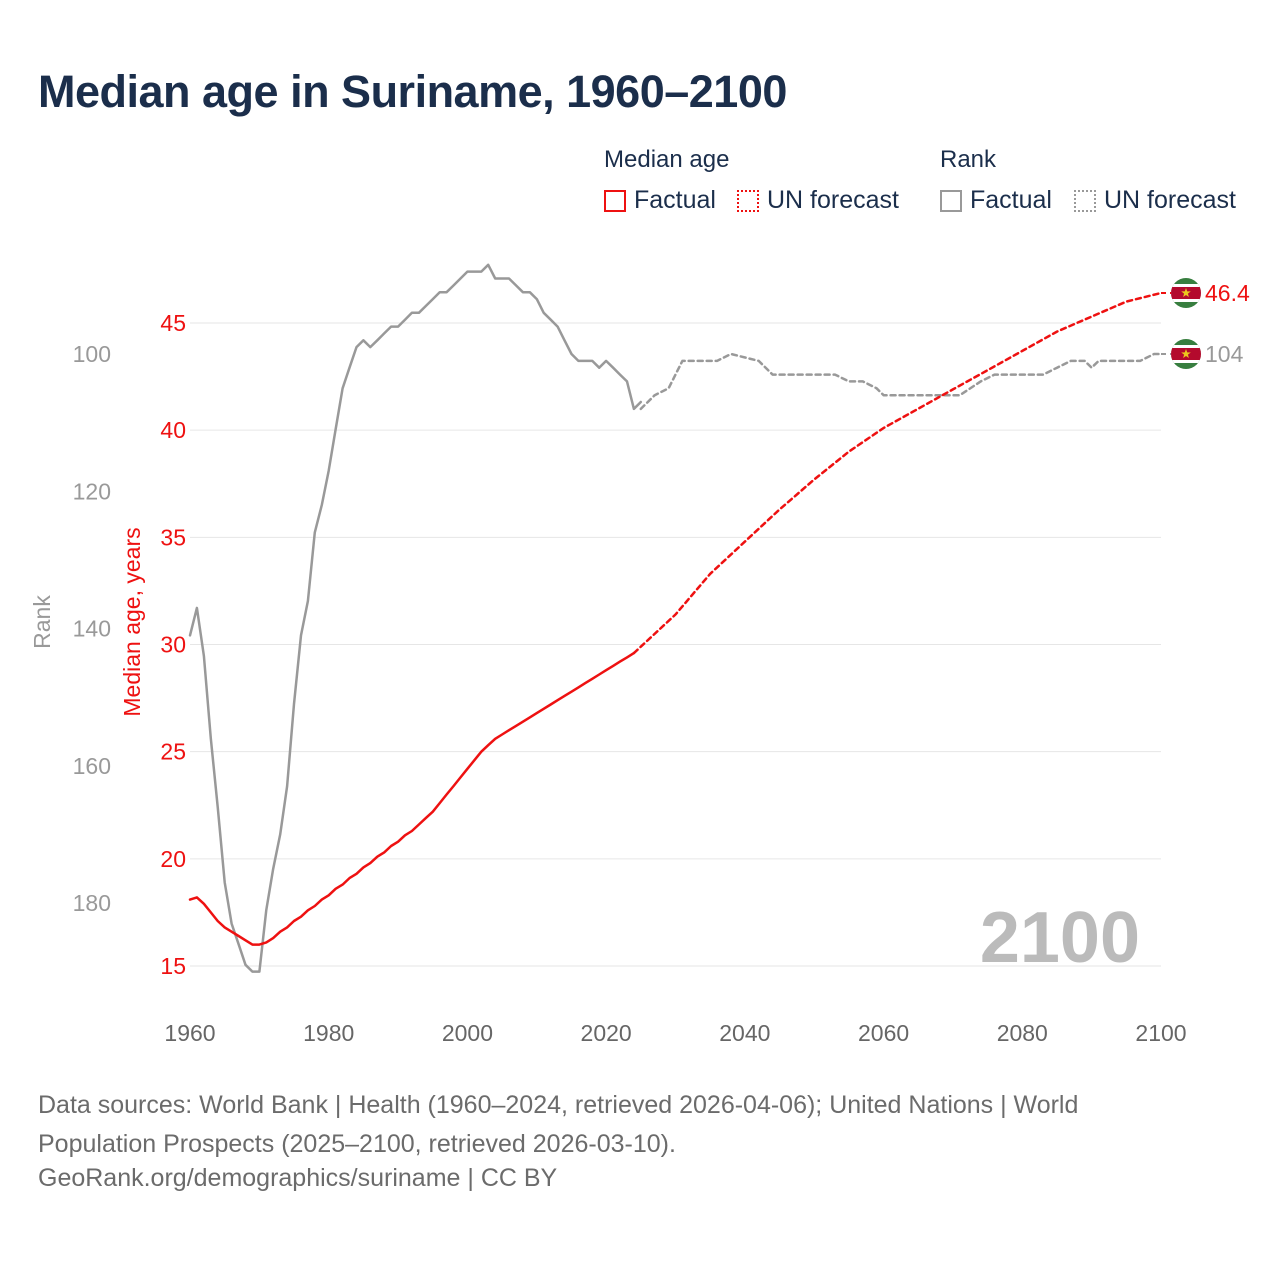  I want to click on x-tick-label: 2000, so click(467, 1033).